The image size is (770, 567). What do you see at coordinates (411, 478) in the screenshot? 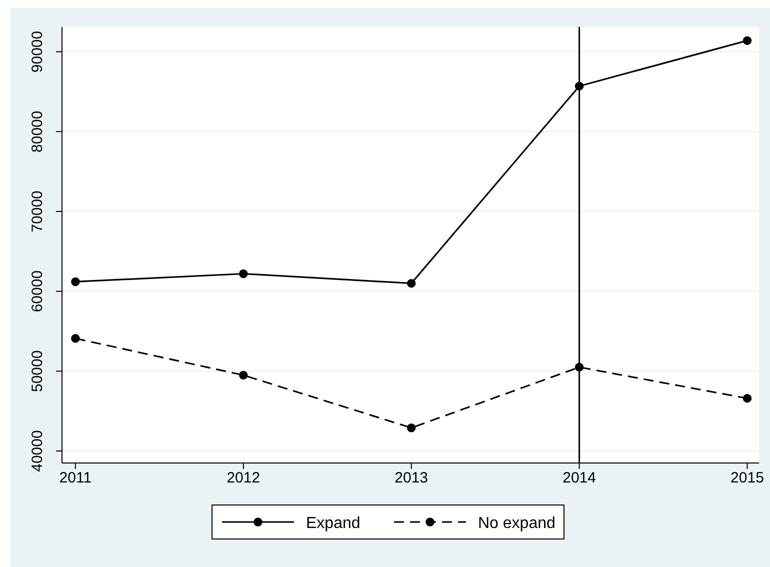
I see `x-tick-label: 2013` at bounding box center [411, 478].